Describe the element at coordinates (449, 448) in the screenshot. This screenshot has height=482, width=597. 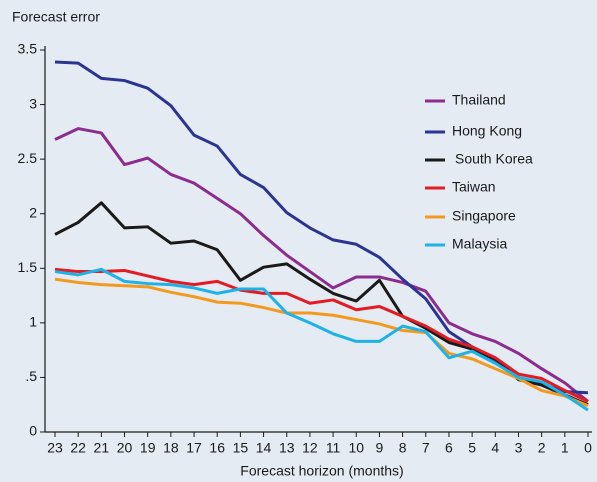
I see `x-tick-label: 6` at that location.